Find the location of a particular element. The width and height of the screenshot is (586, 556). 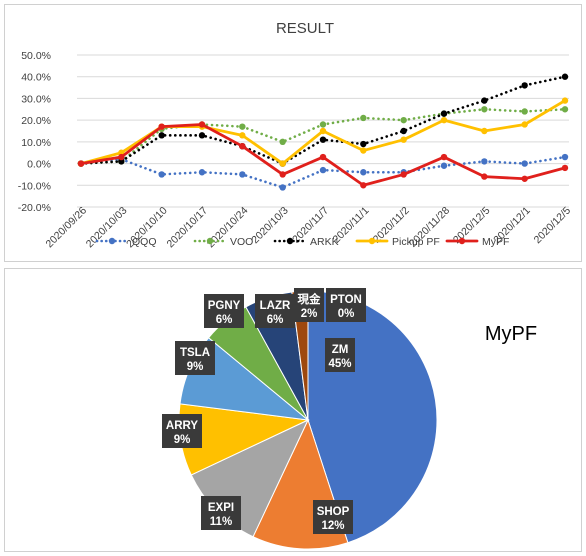

slice-label-pton: PTON 0% is located at coordinates (346, 305).